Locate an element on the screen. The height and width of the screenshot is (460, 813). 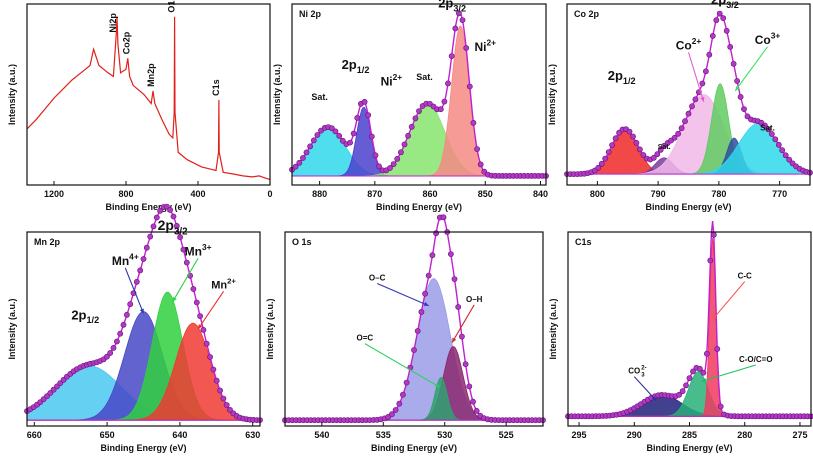
peak-label: Co2+ is located at coordinates (689, 44).